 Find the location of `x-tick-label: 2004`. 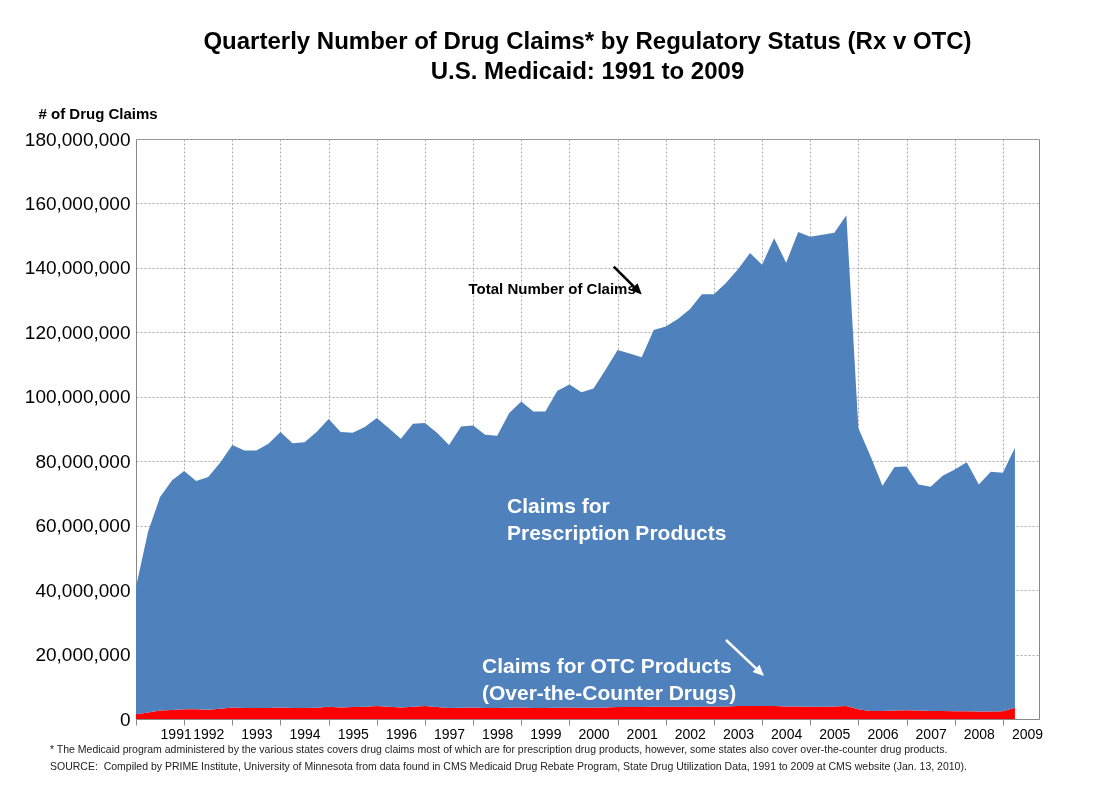

x-tick-label: 2004 is located at coordinates (787, 733).